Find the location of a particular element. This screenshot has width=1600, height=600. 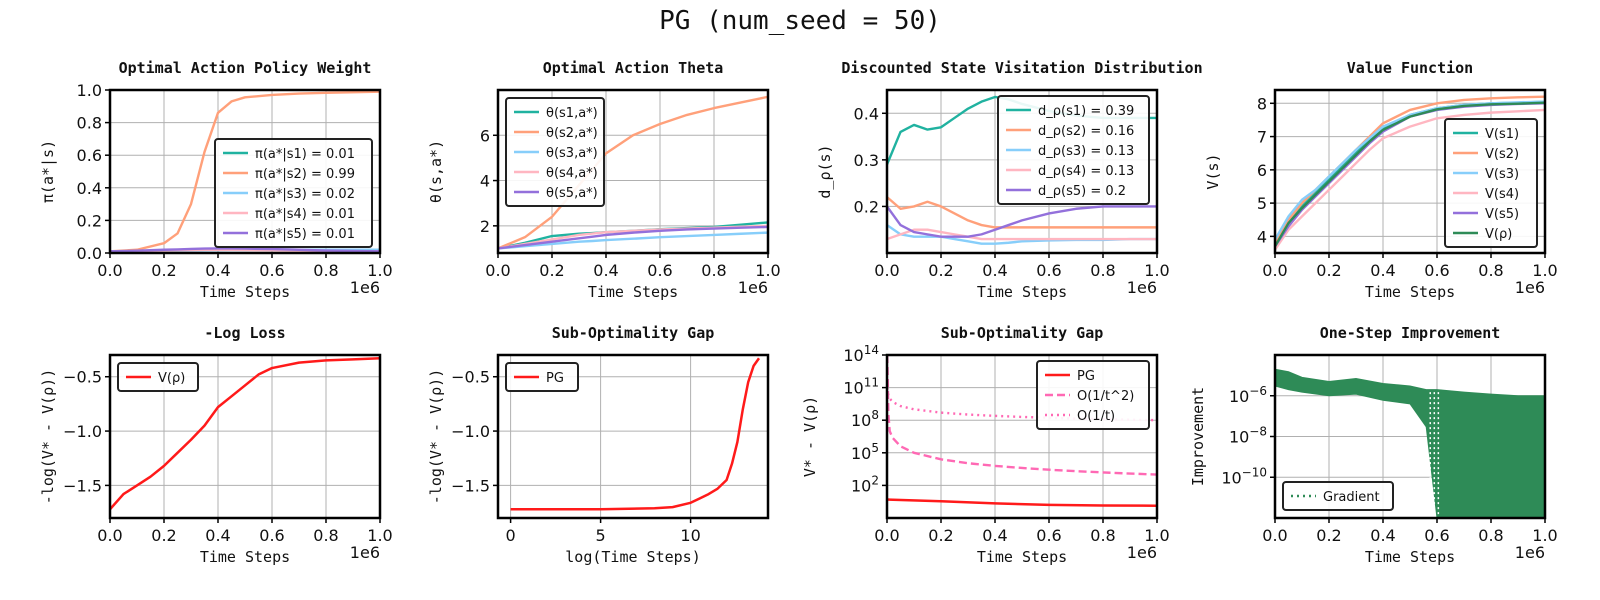

y-tick-label: 0.0 is located at coordinates (89, 253).